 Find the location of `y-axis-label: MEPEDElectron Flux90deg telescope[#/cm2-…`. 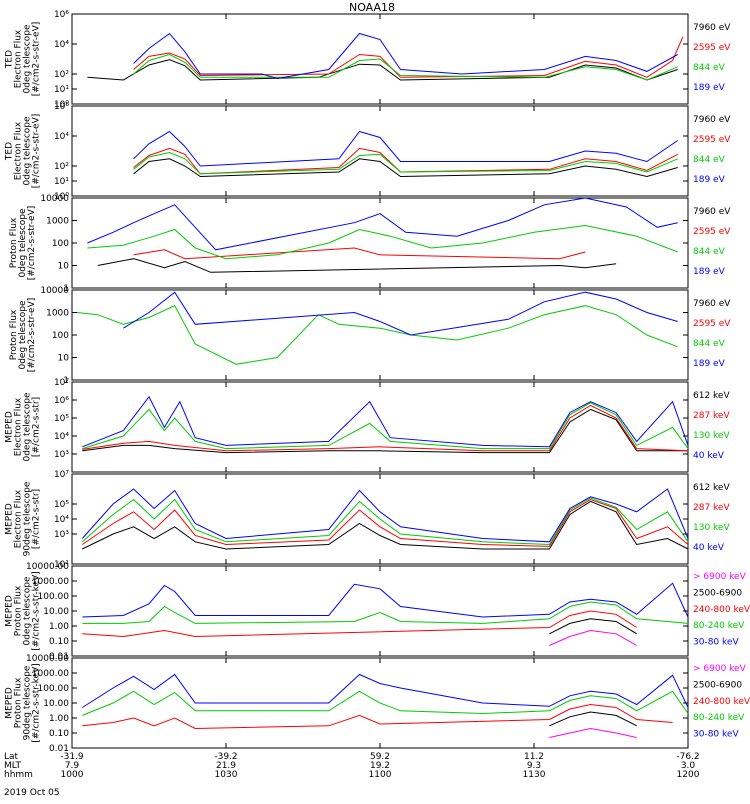

y-axis-label: MEPEDElectron Flux90deg telescope[#/cm2-… is located at coordinates (23, 518).